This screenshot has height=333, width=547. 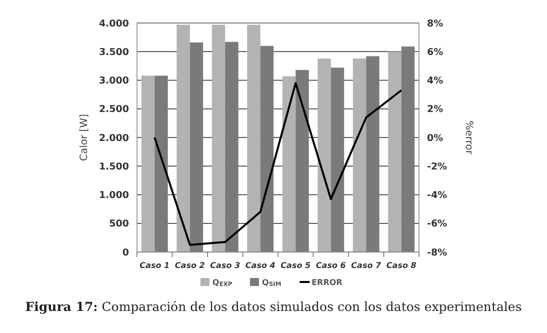 I want to click on y-tick-label: 0, so click(x=126, y=252).